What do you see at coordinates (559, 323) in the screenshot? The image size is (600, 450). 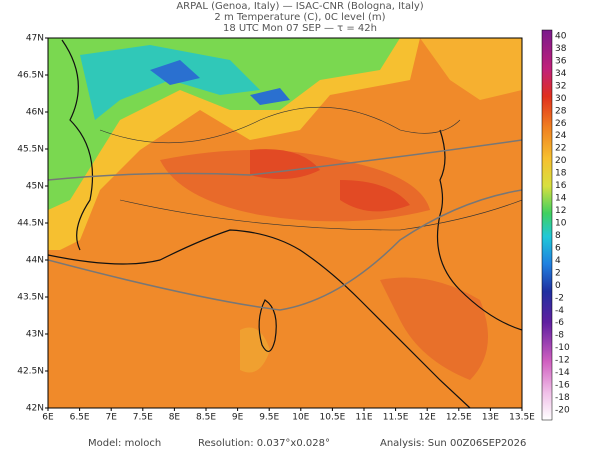 I see `colorbar-label: -6` at bounding box center [559, 323].